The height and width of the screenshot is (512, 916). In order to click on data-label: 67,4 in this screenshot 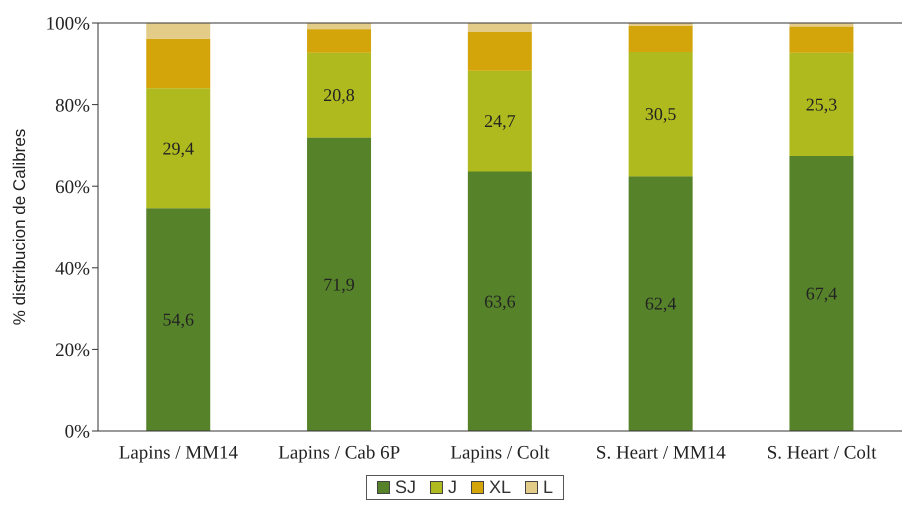, I will do `click(822, 294)`.